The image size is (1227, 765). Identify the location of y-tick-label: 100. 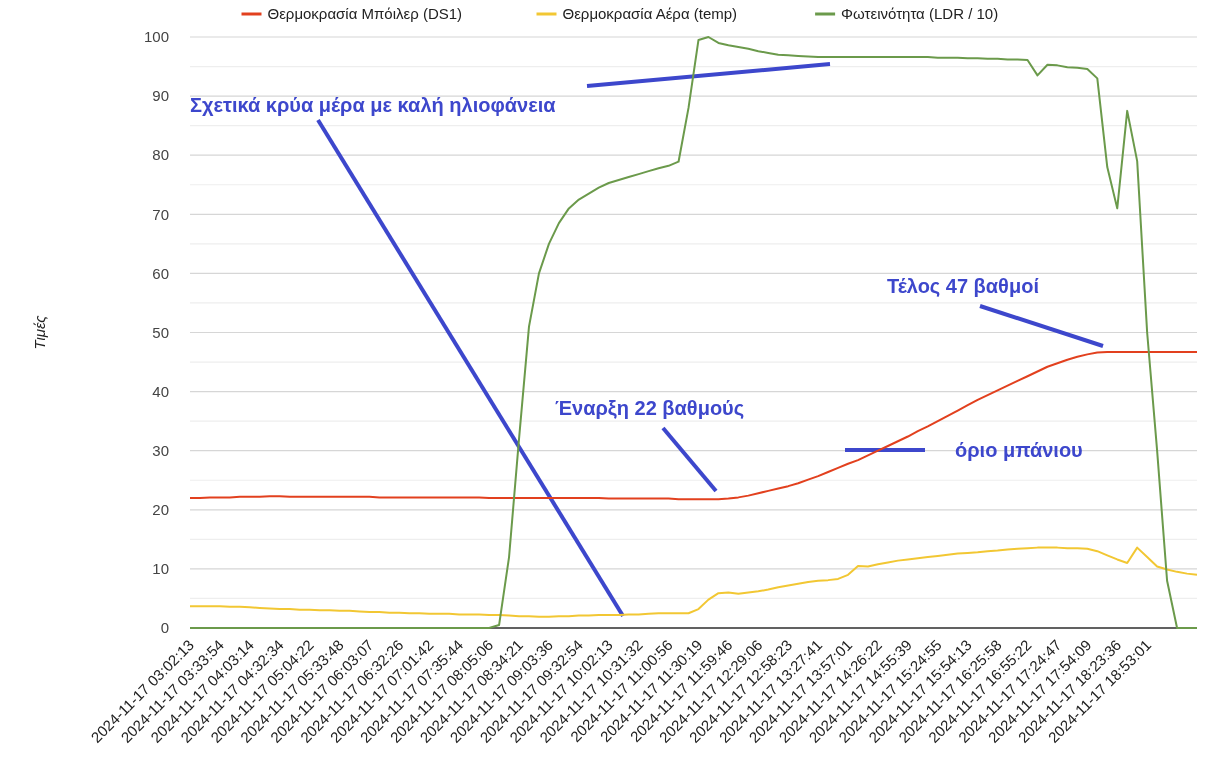
(156, 37).